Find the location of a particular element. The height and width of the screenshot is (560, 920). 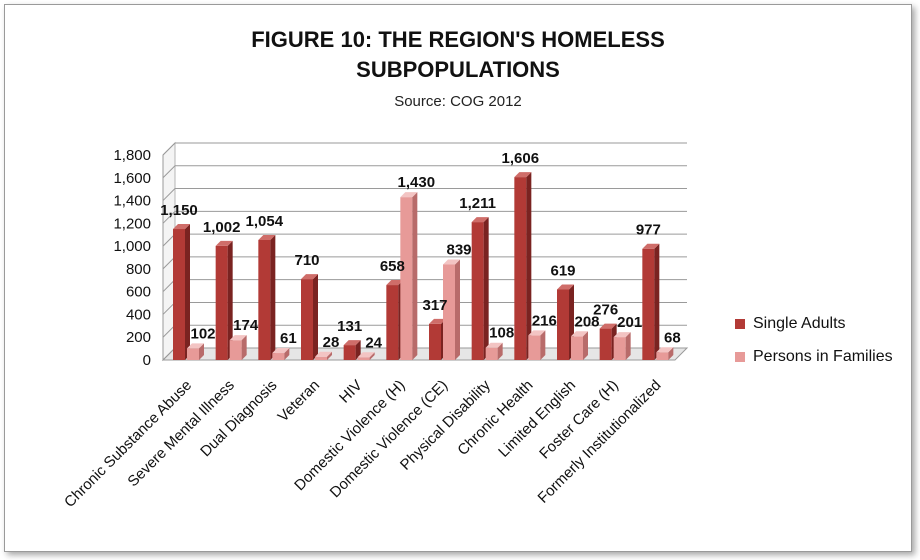

y-tick-label: 1,800 is located at coordinates (132, 155).